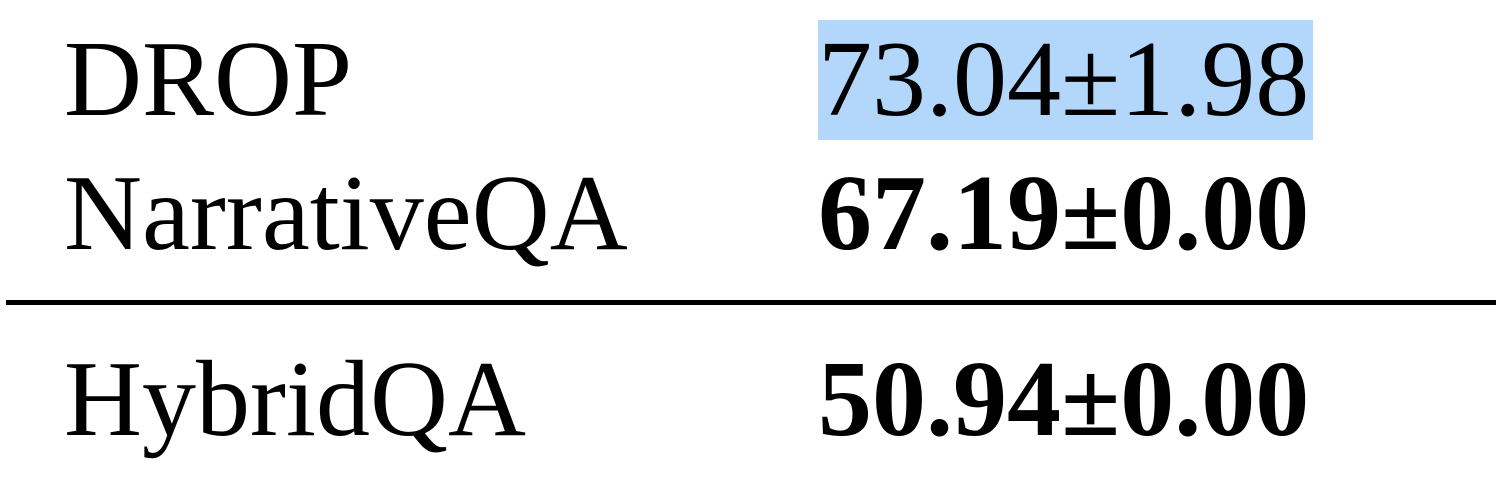  I want to click on score-value: 50.94±0.00, so click(1064, 399).